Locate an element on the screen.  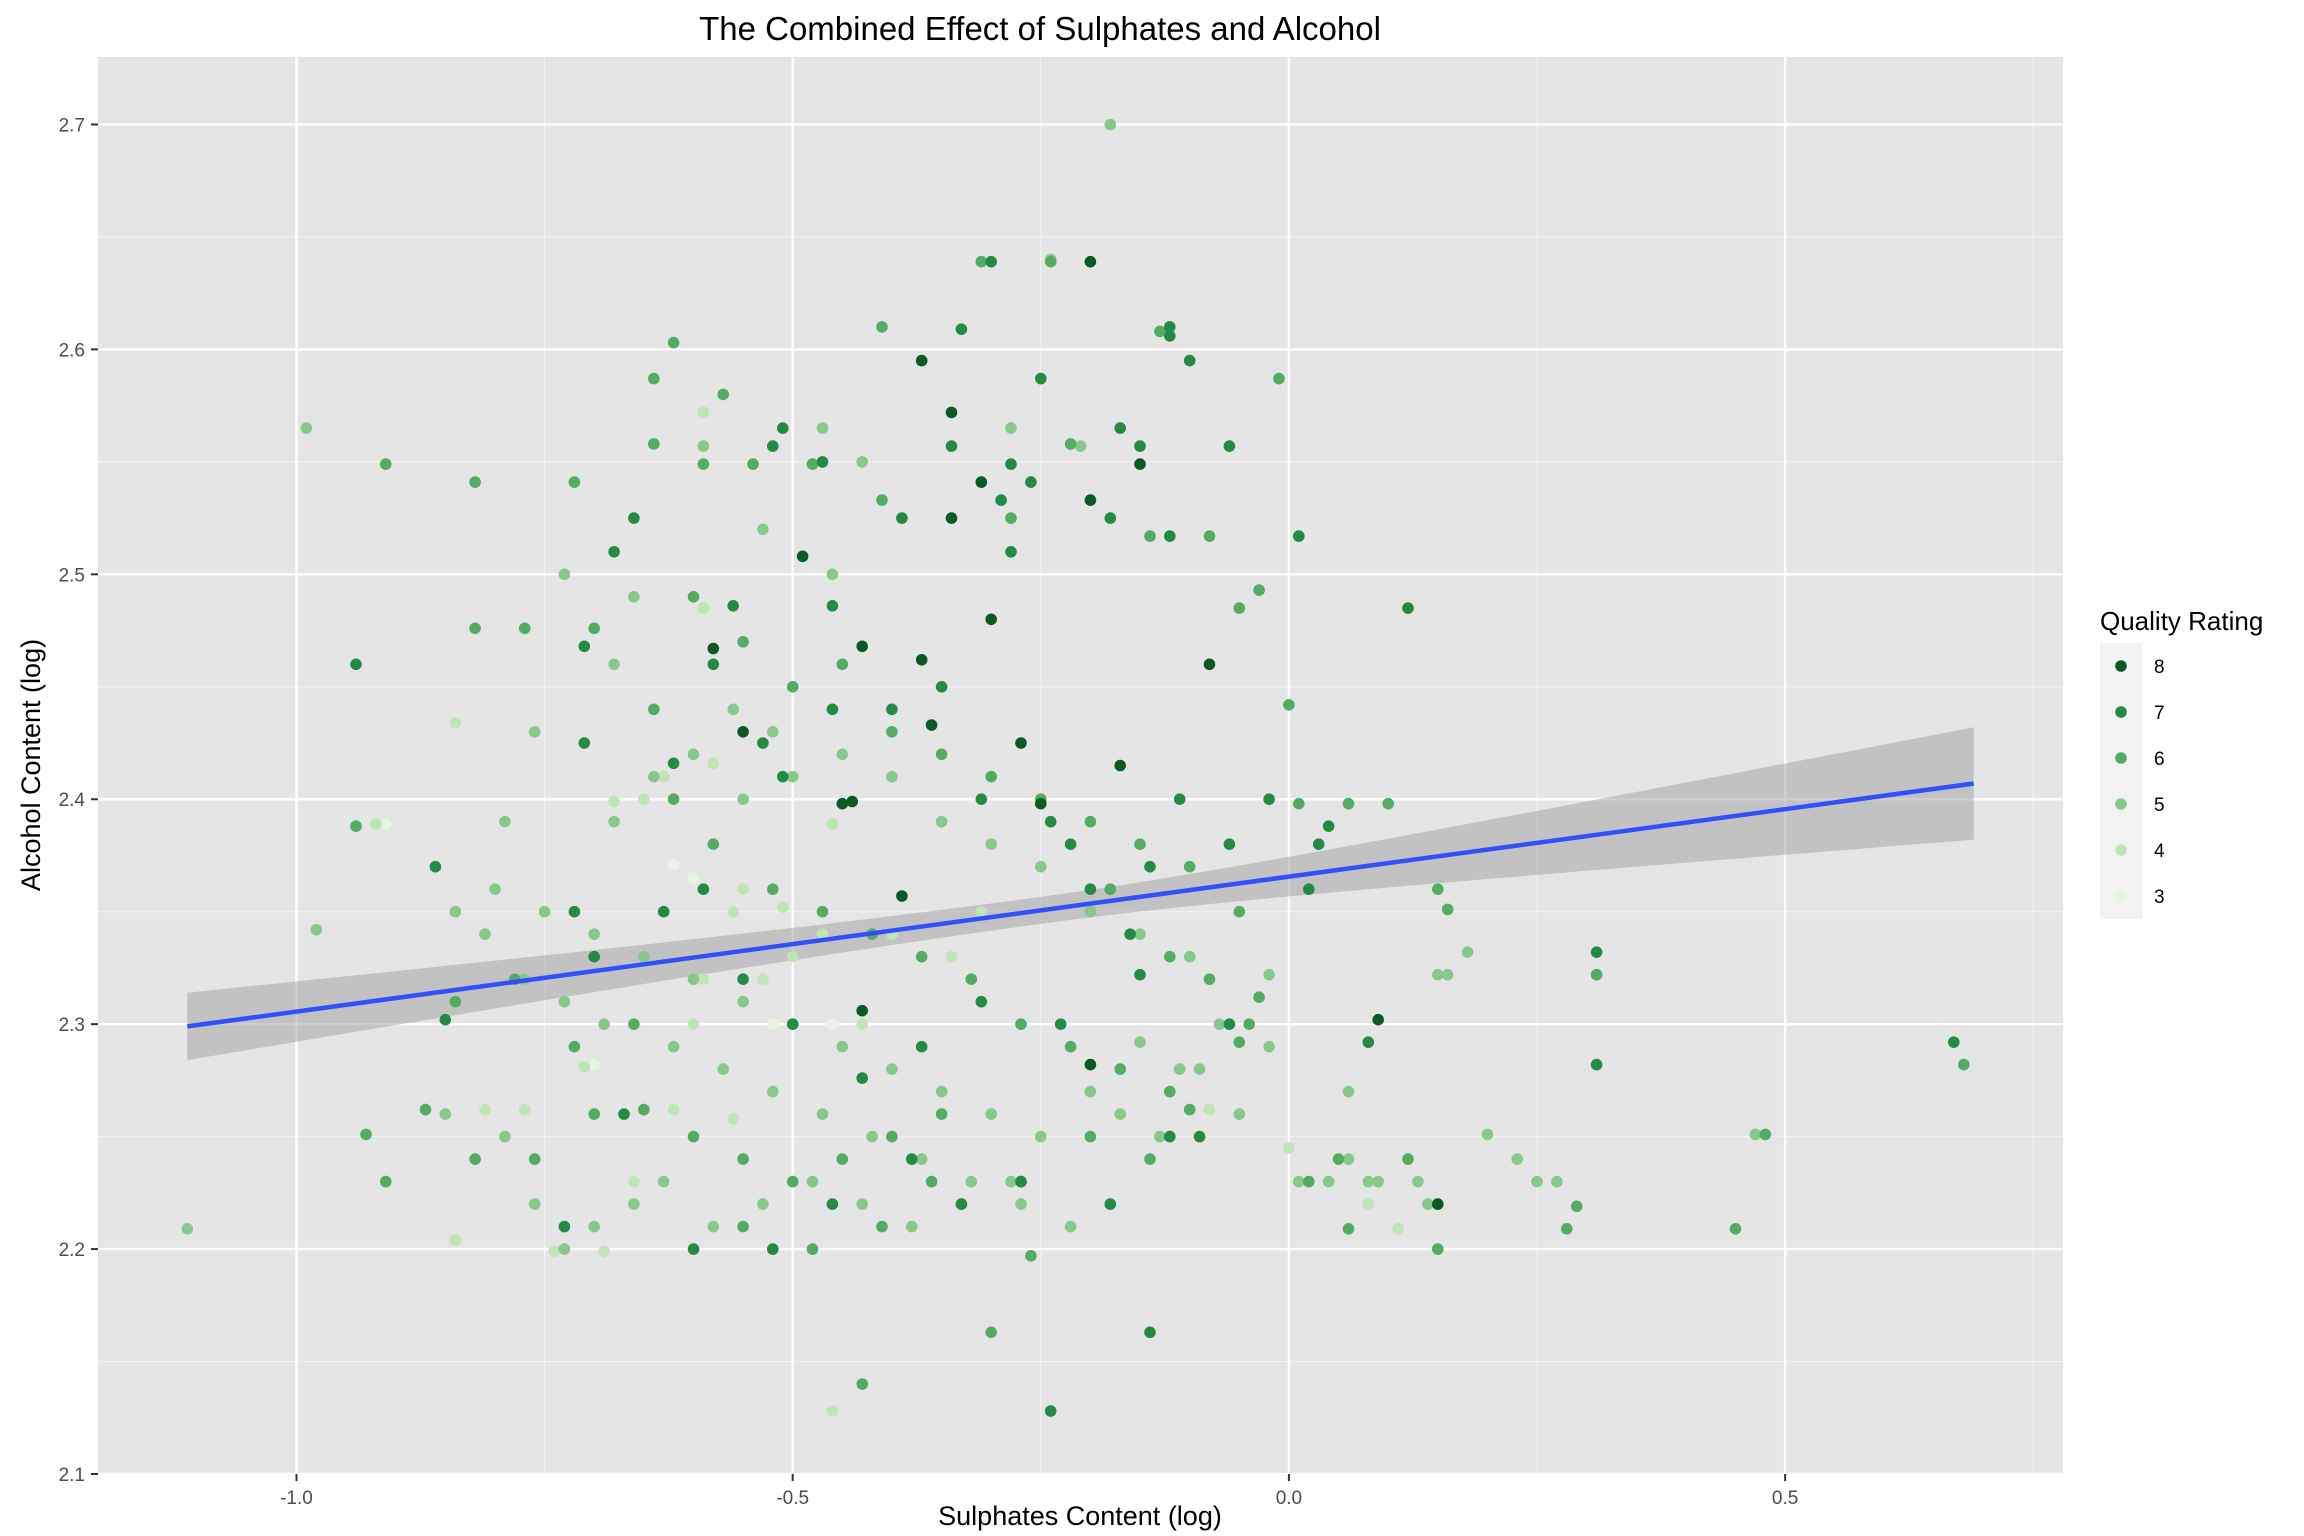
y-axis-title: Alcohol Content (log) is located at coordinates (31, 765).